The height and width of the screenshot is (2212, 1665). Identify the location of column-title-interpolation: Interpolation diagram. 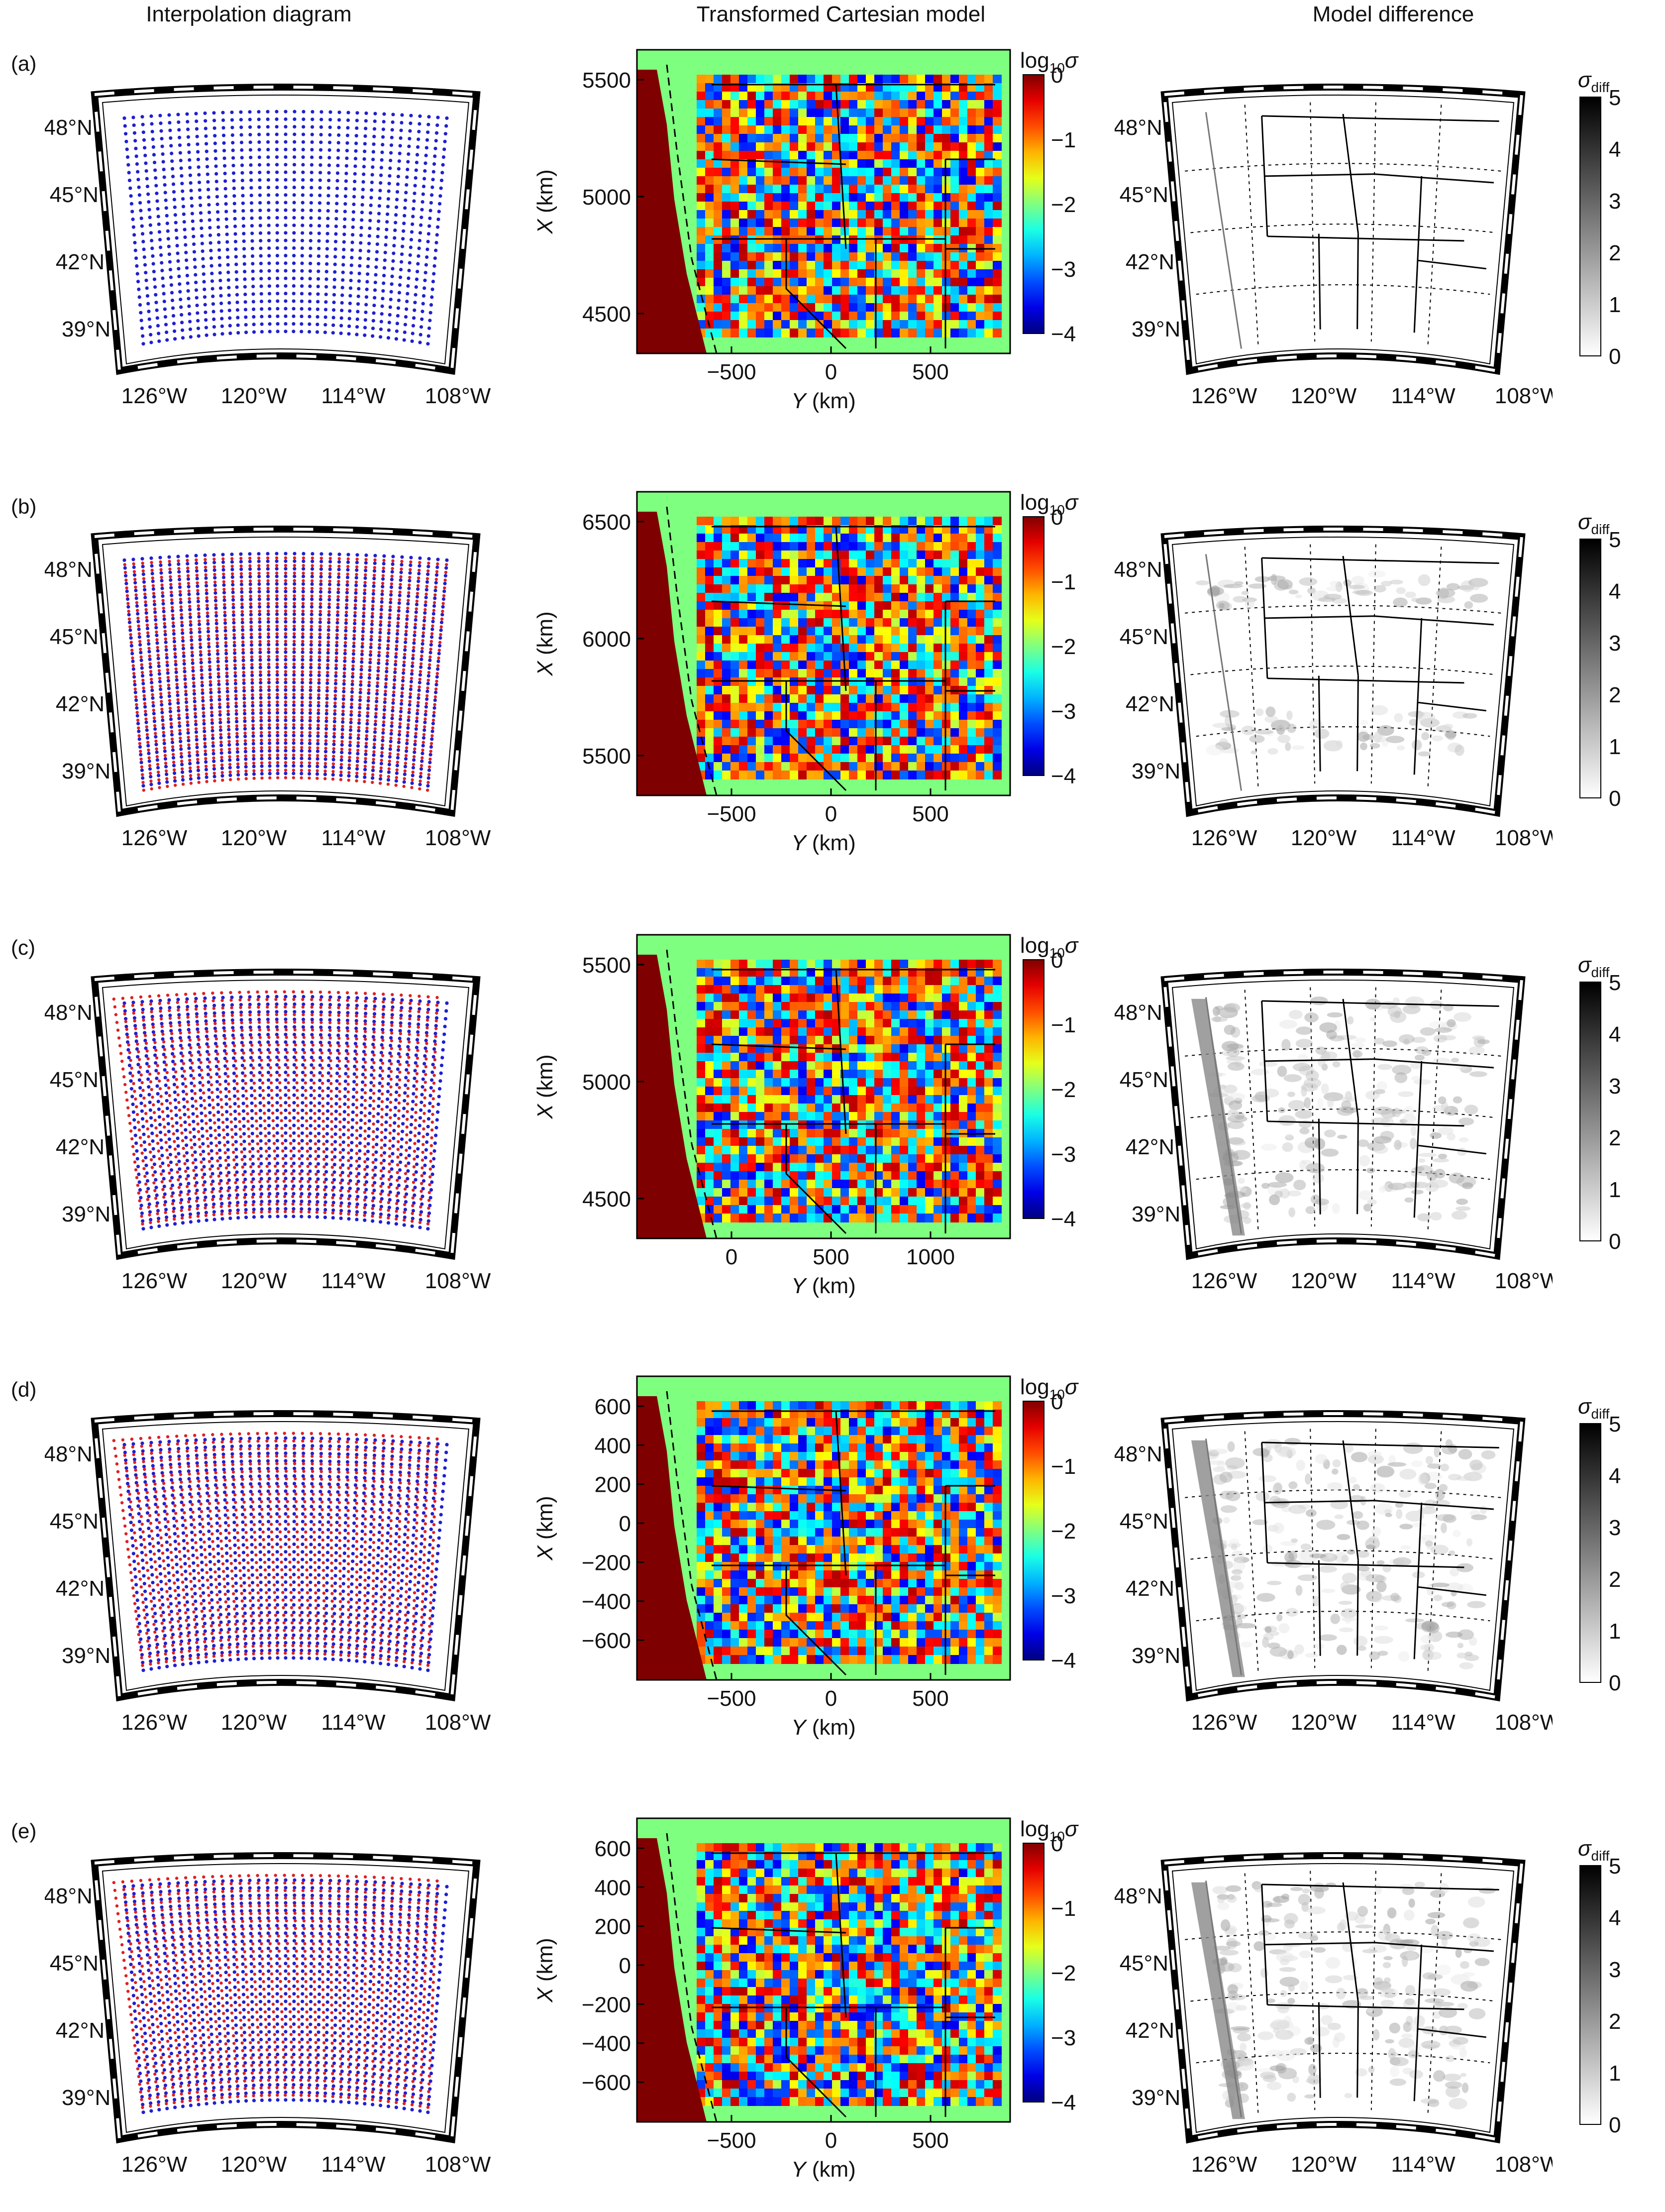
(249, 14).